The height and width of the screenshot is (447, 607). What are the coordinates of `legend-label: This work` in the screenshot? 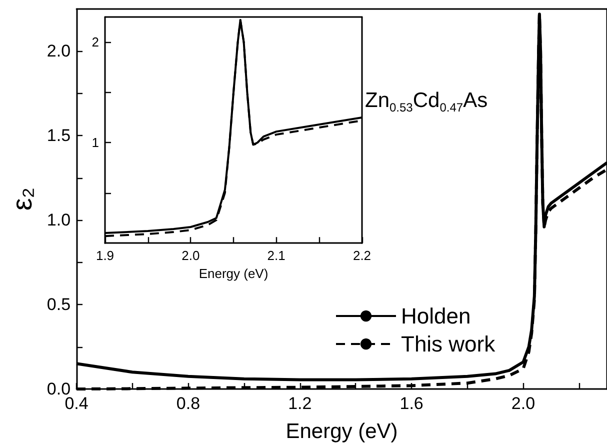 It's located at (448, 344).